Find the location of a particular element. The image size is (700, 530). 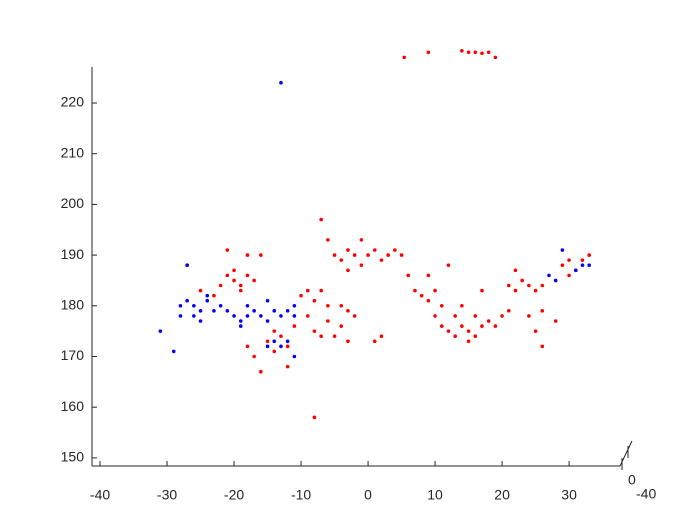

y-tick-label: 150 is located at coordinates (73, 457).